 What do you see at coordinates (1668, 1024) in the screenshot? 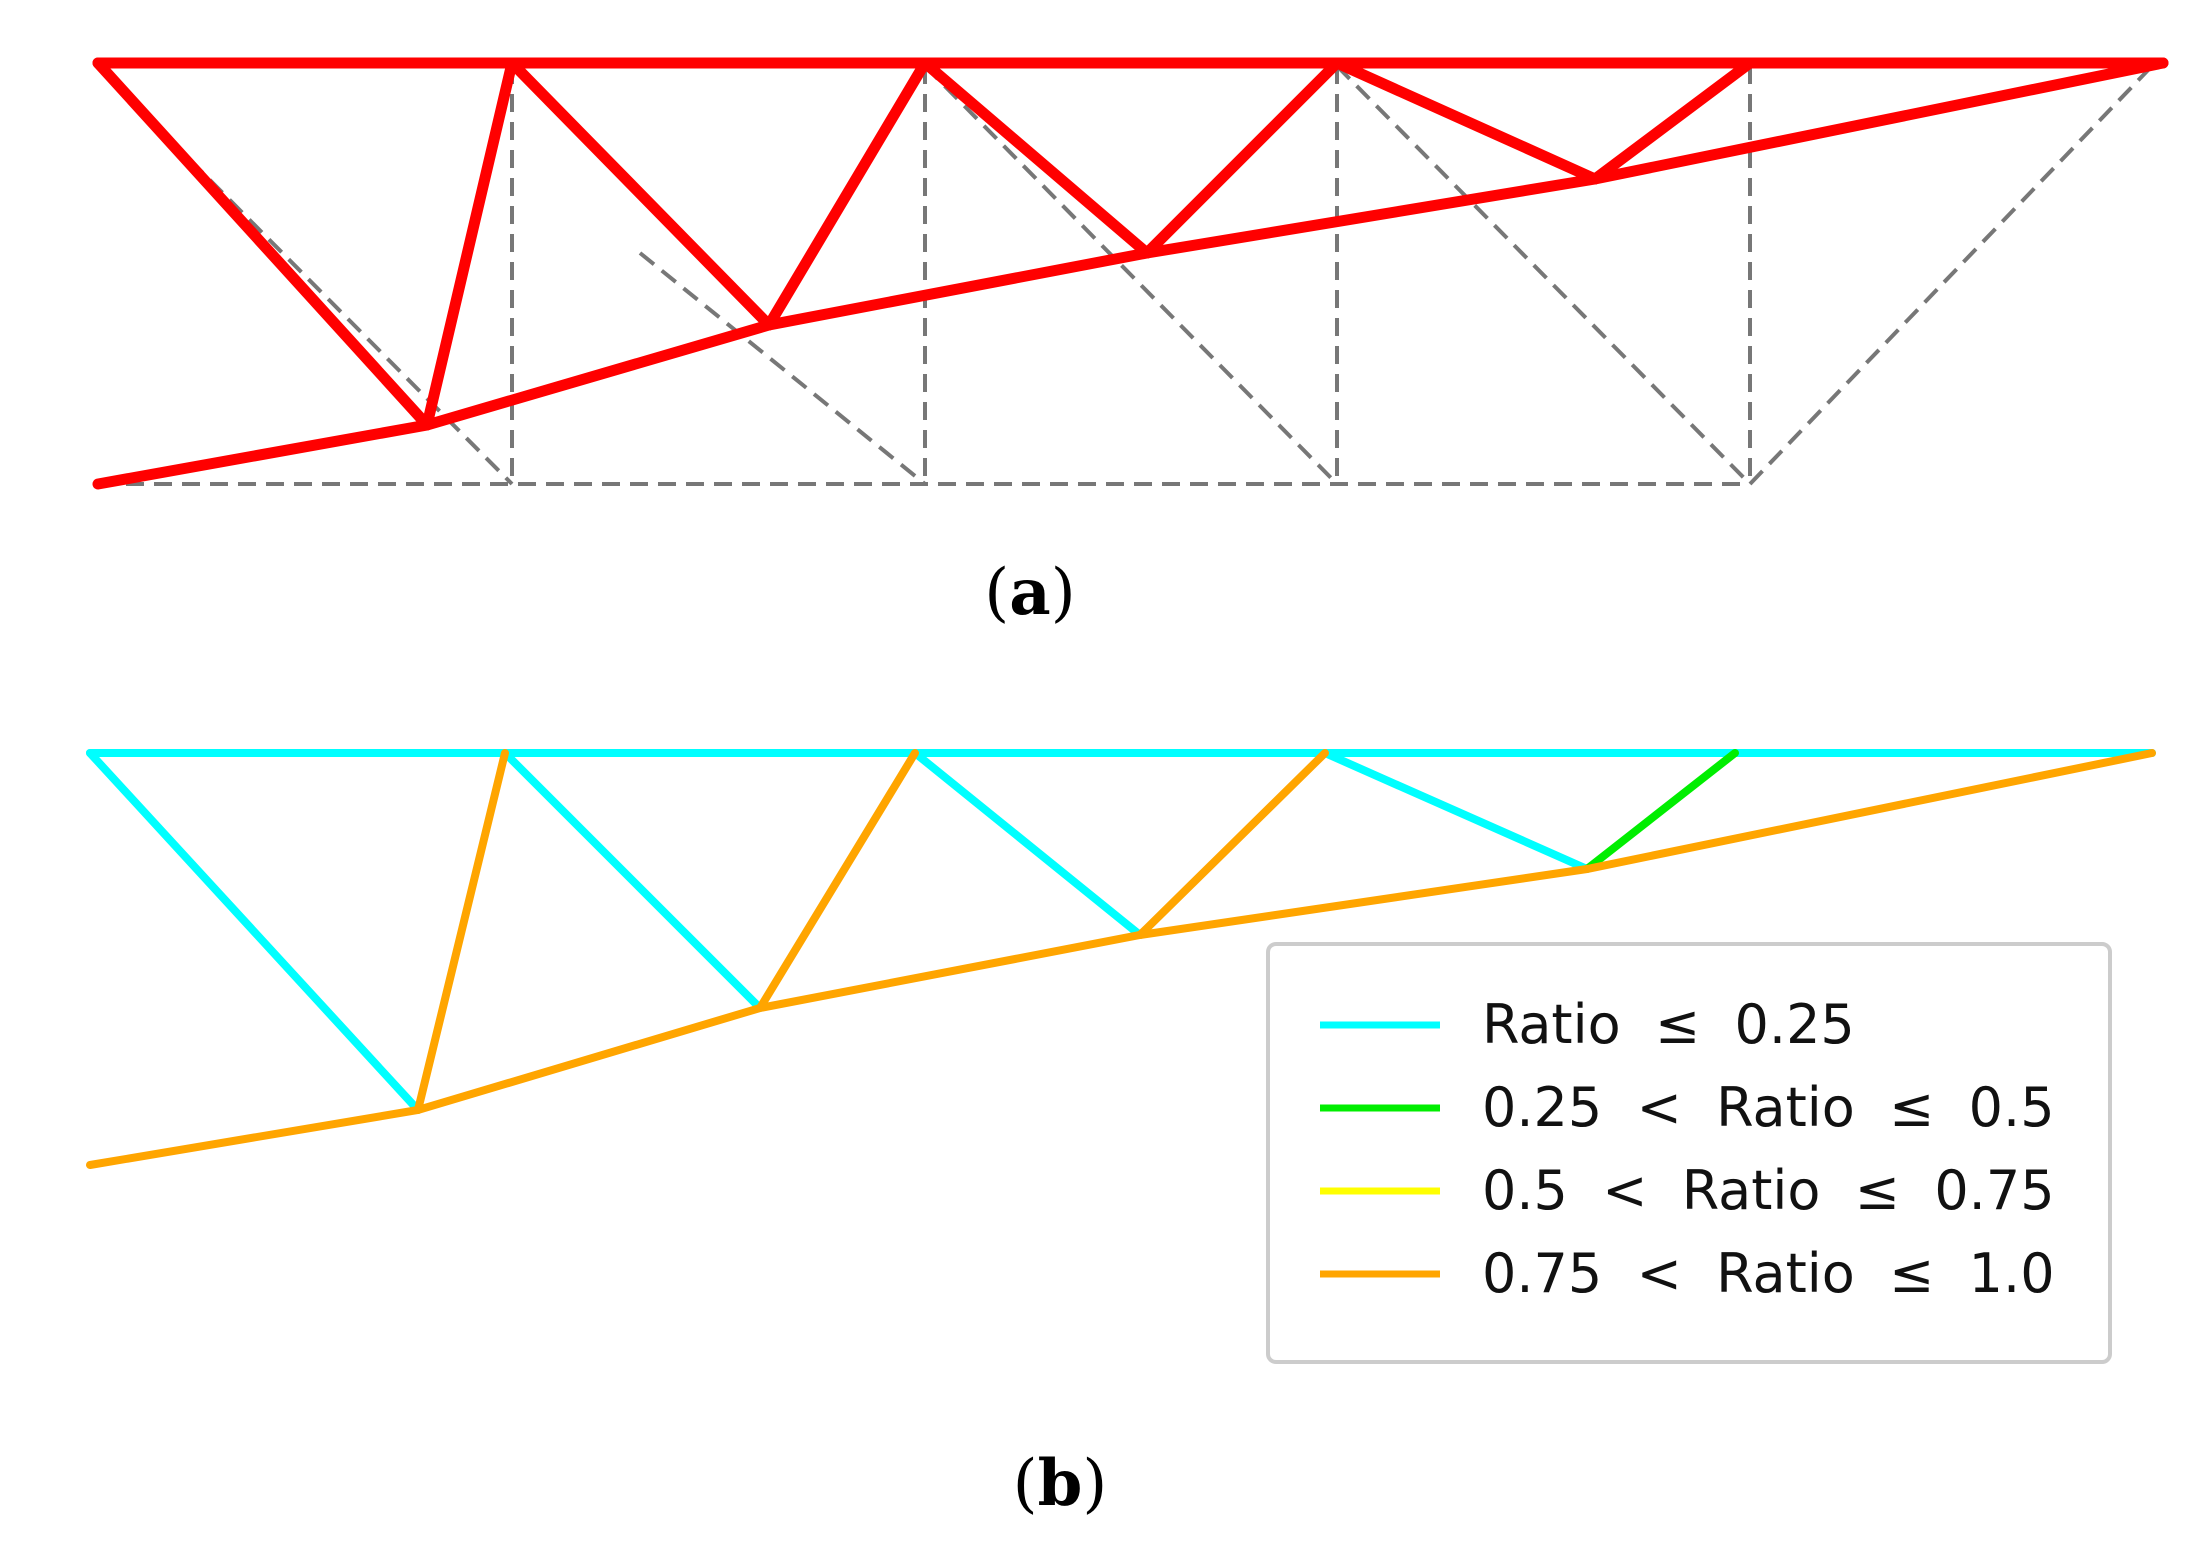
I see `legend-label-1: Ratio ≤ 0.25` at bounding box center [1668, 1024].